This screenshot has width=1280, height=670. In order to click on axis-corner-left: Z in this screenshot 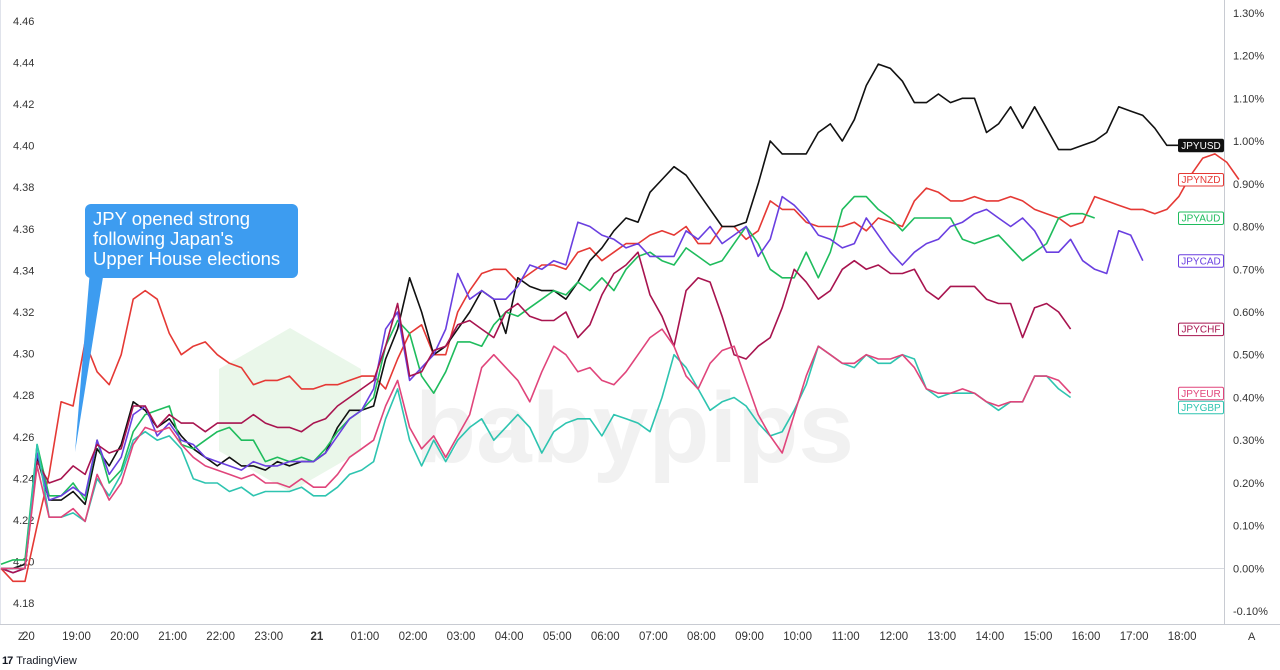, I will do `click(21, 637)`.